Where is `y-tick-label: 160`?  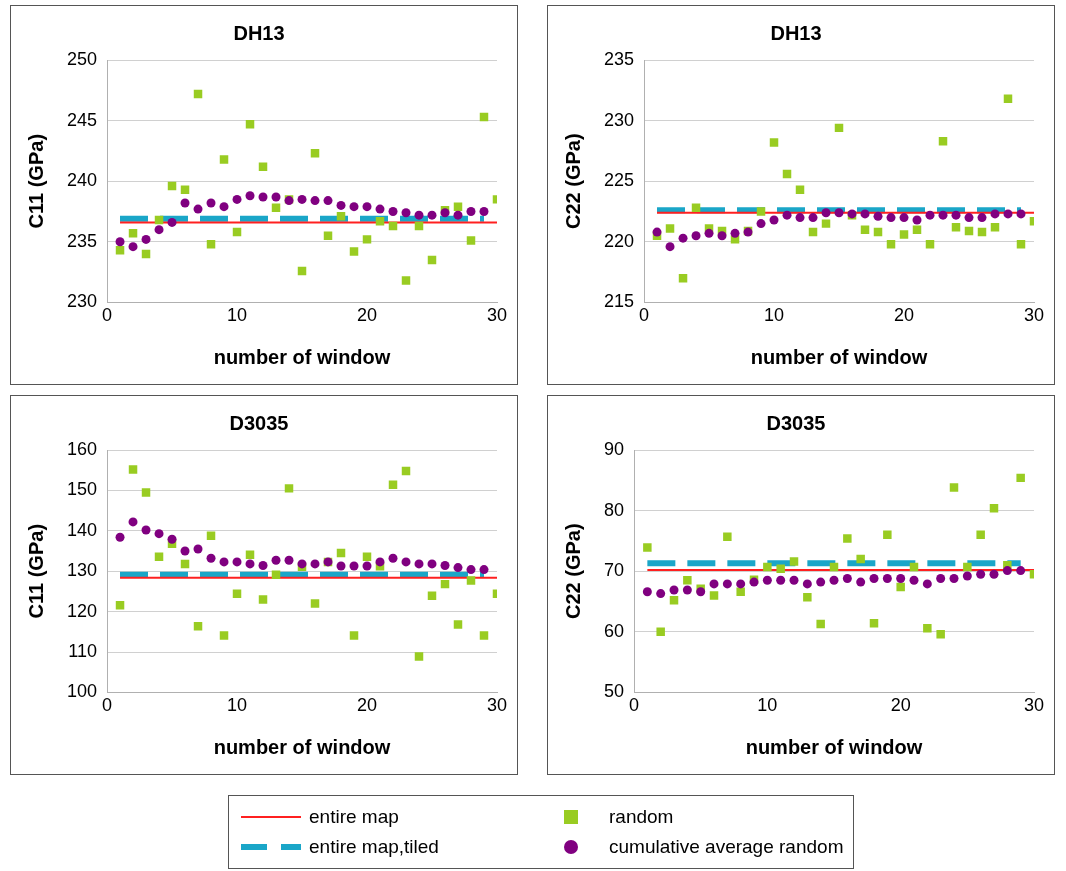
y-tick-label: 160 is located at coordinates (82, 448).